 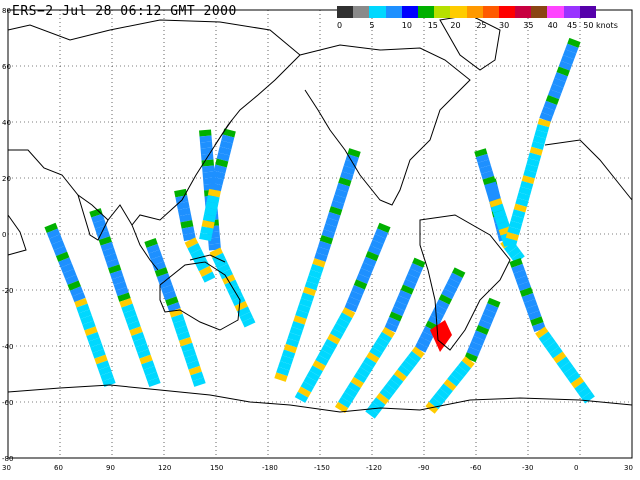 I want to click on latitude-label: 0, so click(x=4, y=235).